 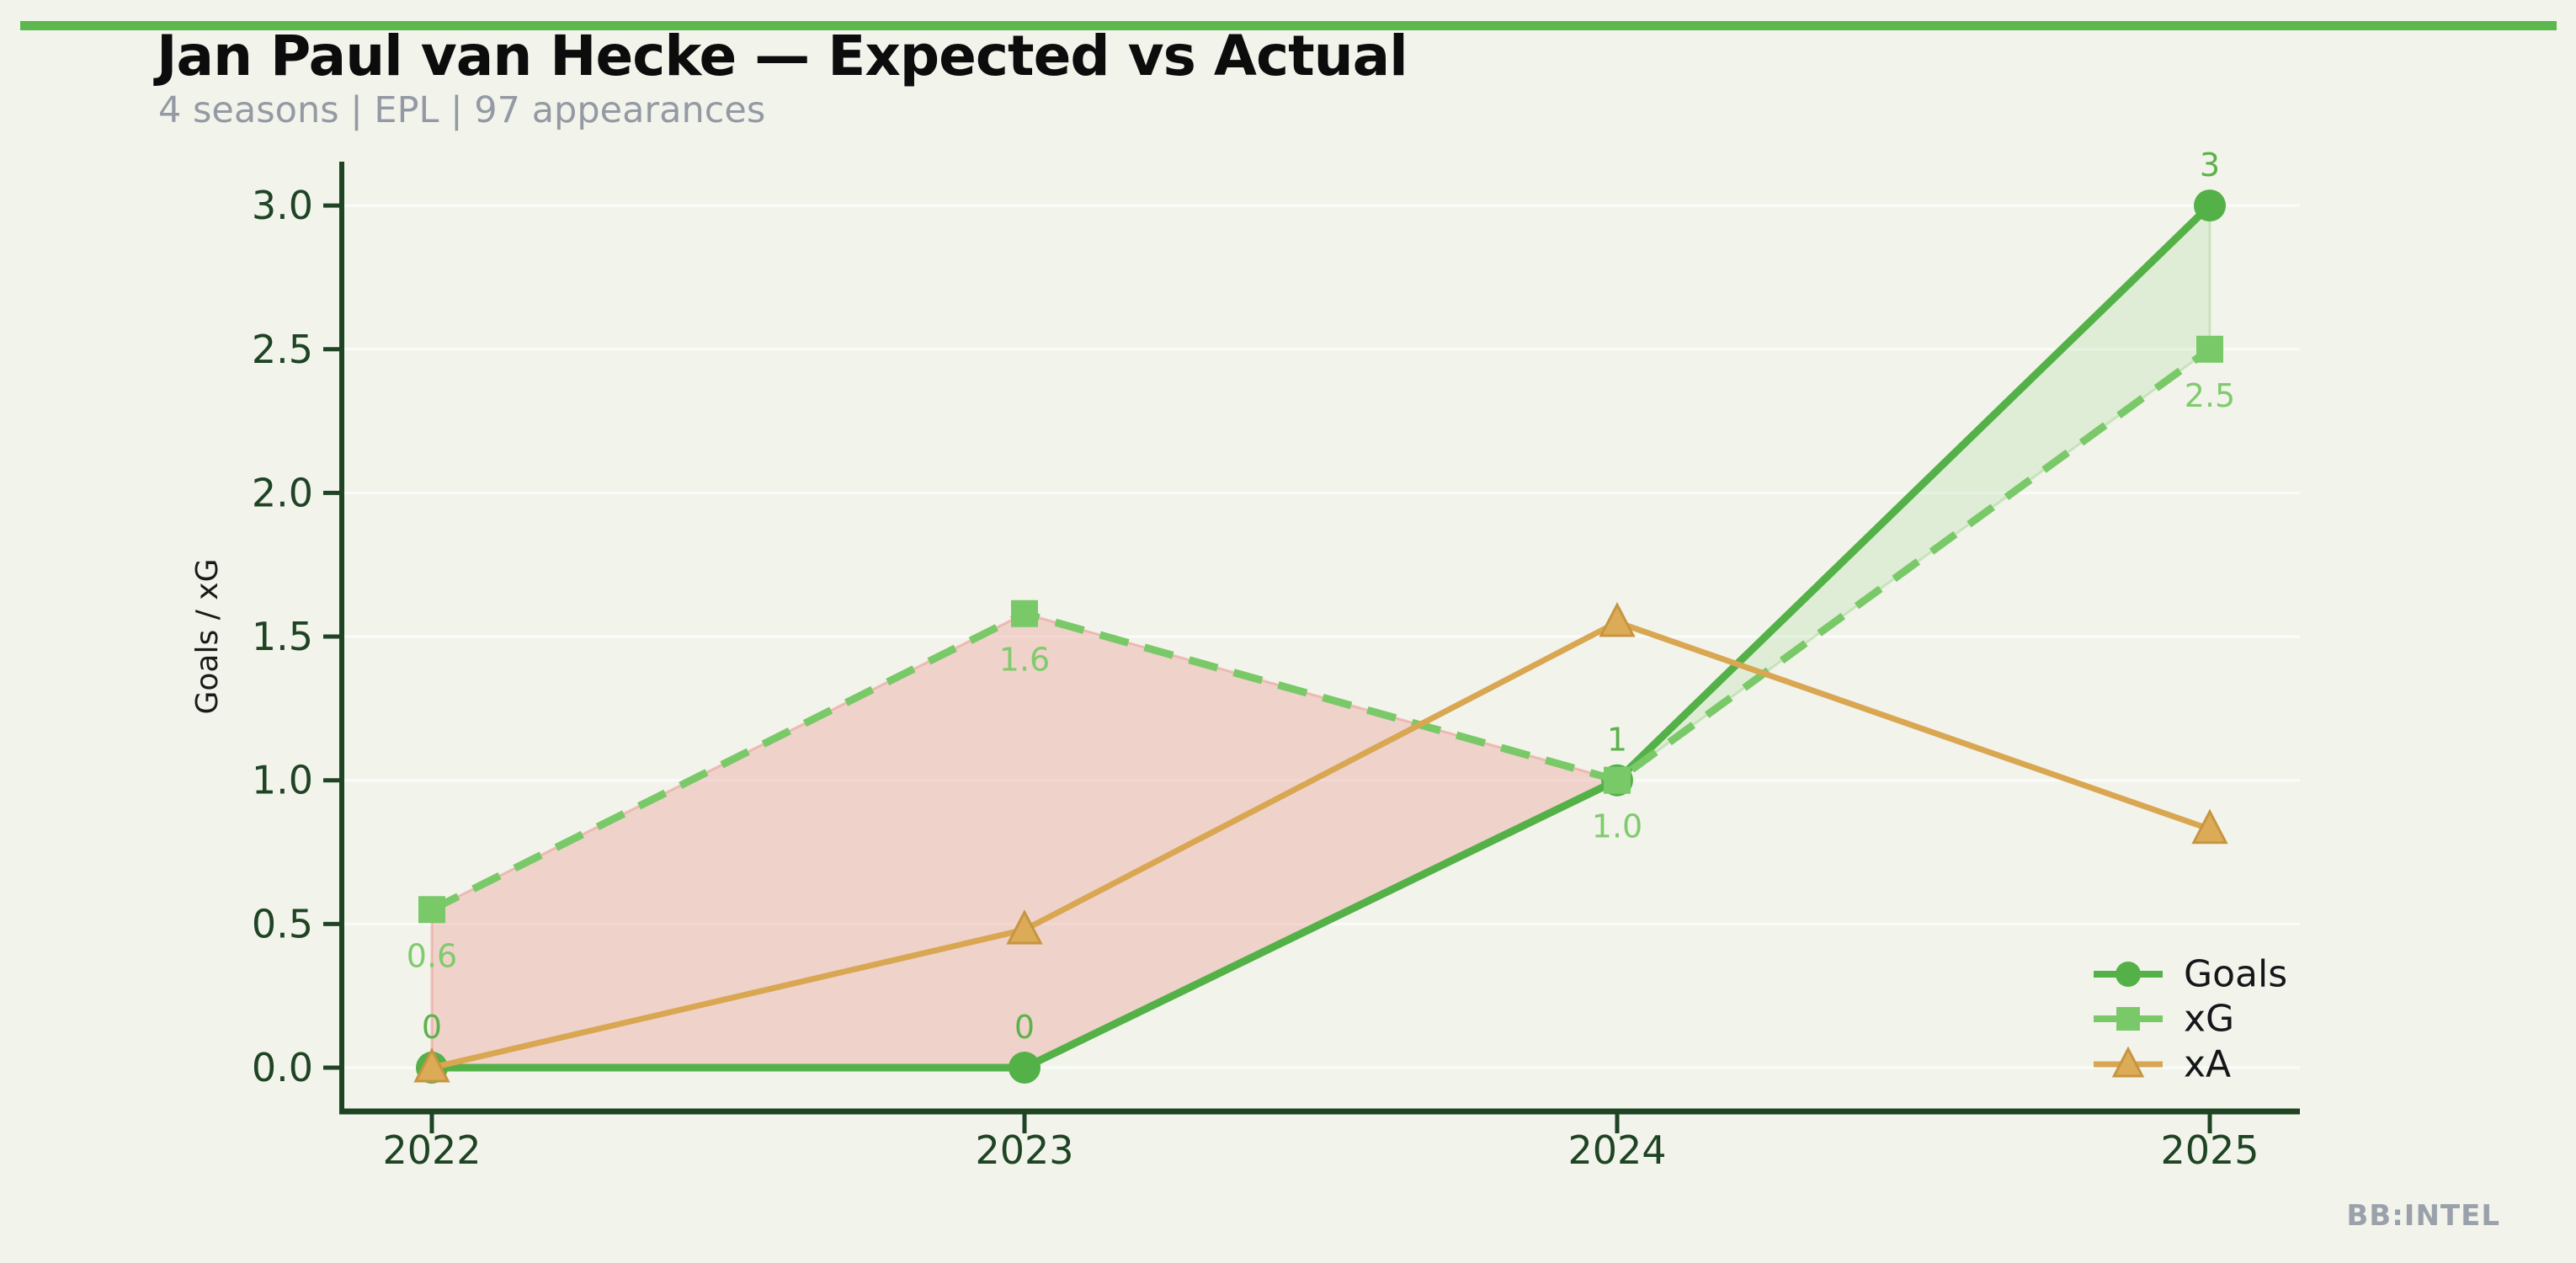 I want to click on y-tick-label-0.5: 0.5, so click(x=282, y=923).